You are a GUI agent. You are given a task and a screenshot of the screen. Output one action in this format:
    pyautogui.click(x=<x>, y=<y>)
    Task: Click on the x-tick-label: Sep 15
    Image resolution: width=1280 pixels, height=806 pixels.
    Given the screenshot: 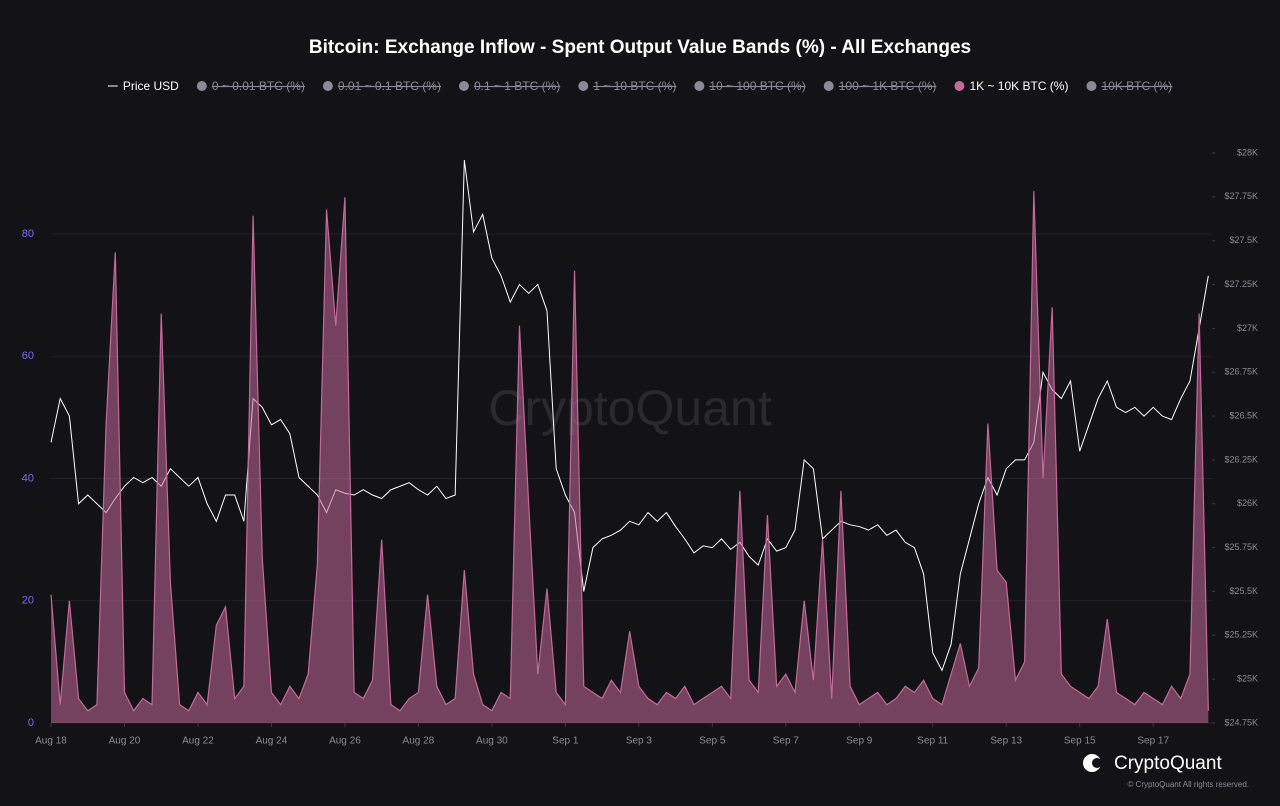 What is the action you would take?
    pyautogui.click(x=1080, y=741)
    